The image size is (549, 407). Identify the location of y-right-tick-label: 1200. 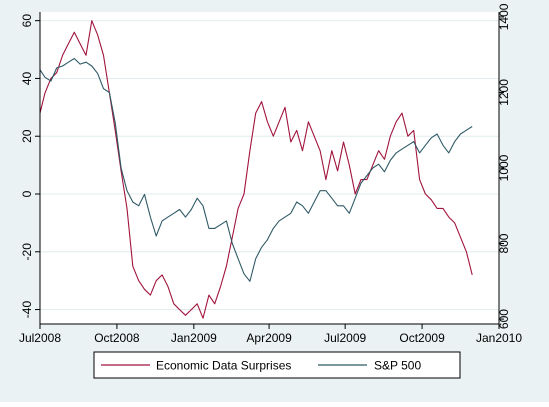
(504, 92).